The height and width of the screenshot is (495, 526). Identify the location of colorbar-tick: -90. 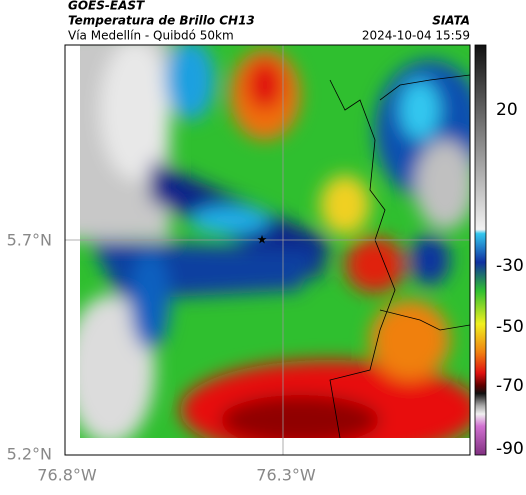
(510, 449).